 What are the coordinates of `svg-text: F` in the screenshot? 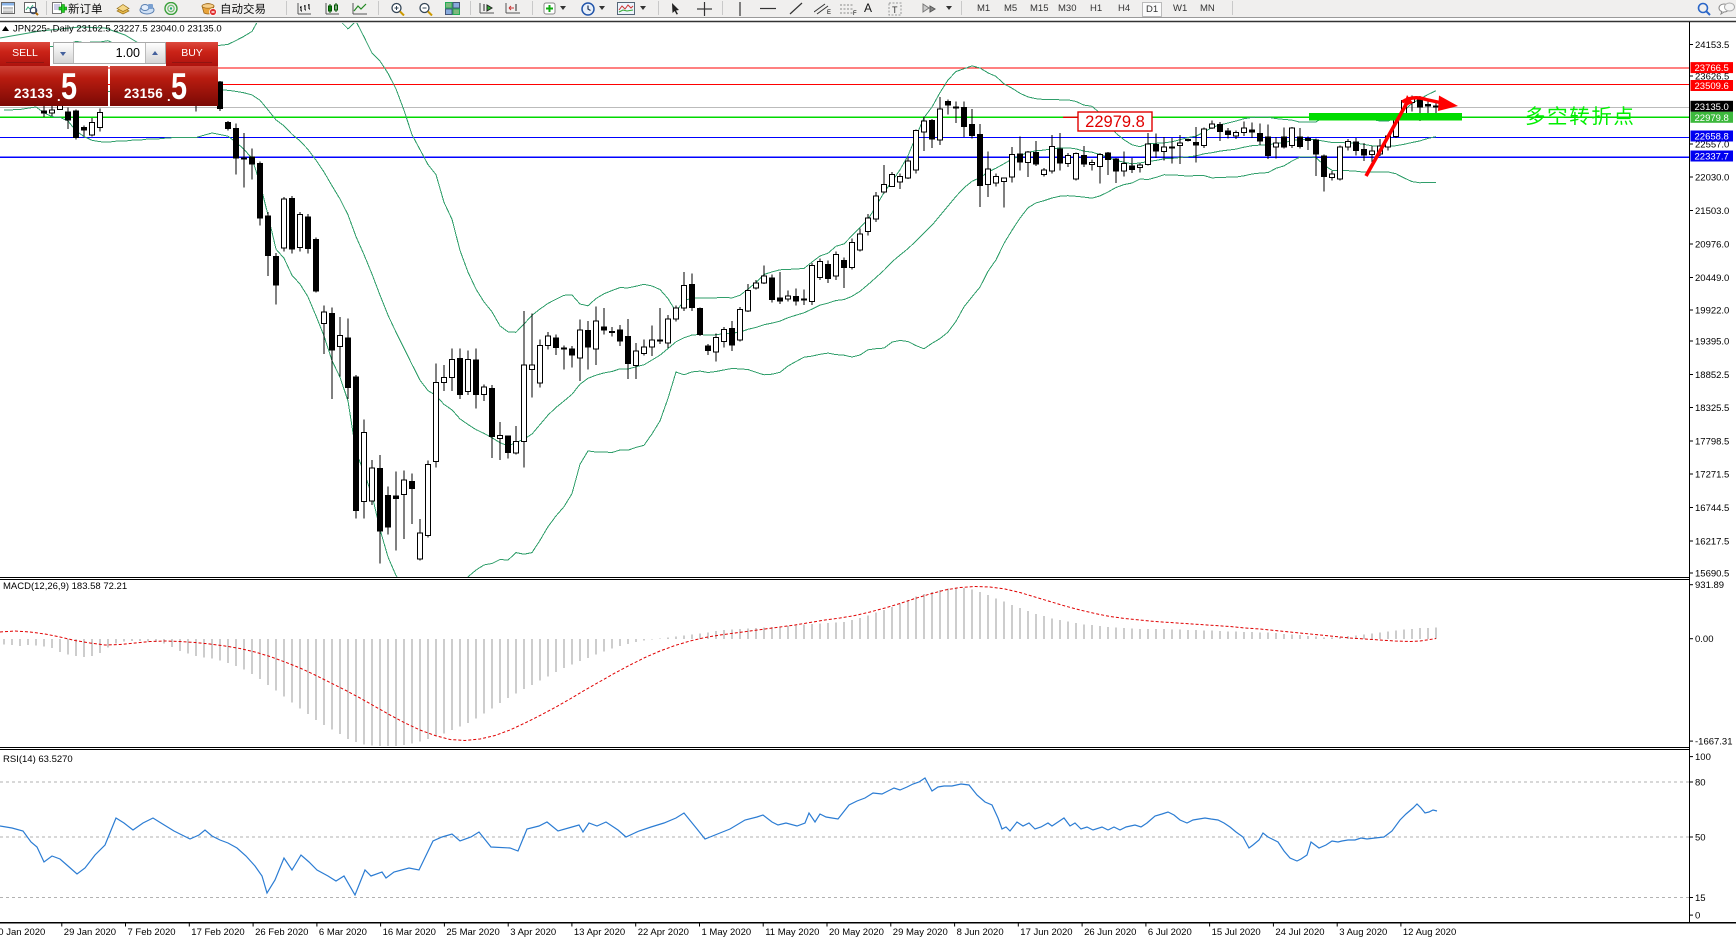 It's located at (855, 13).